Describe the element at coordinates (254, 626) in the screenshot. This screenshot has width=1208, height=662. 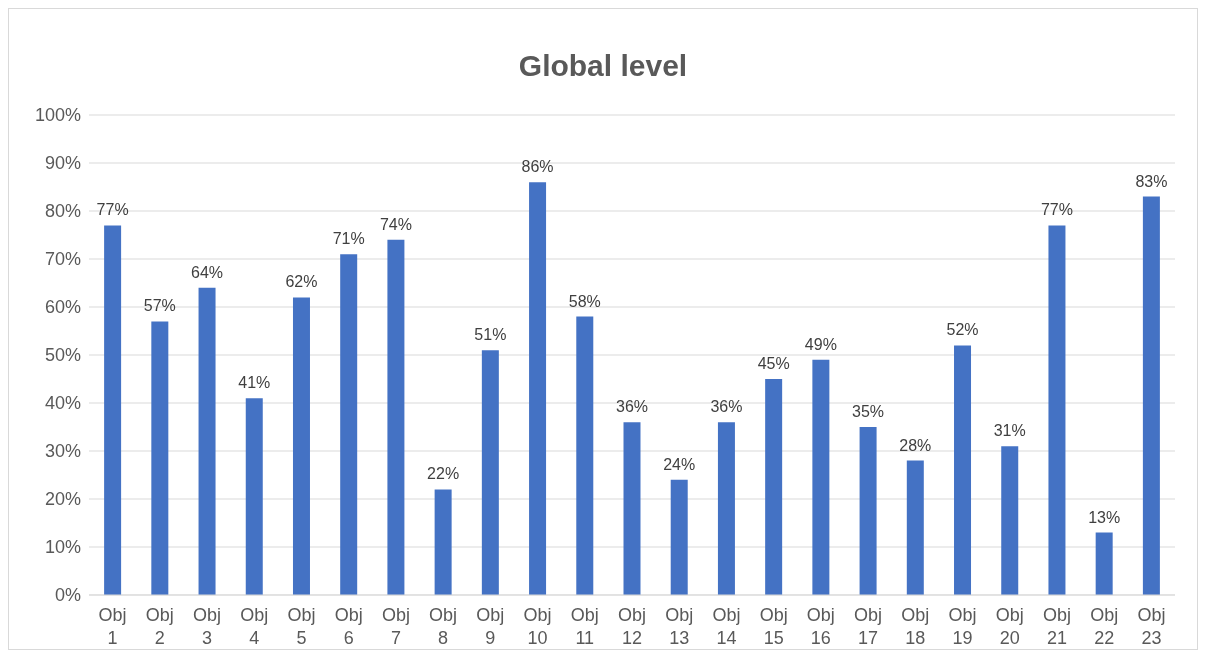
I see `x-tick-label: Obj 4` at that location.